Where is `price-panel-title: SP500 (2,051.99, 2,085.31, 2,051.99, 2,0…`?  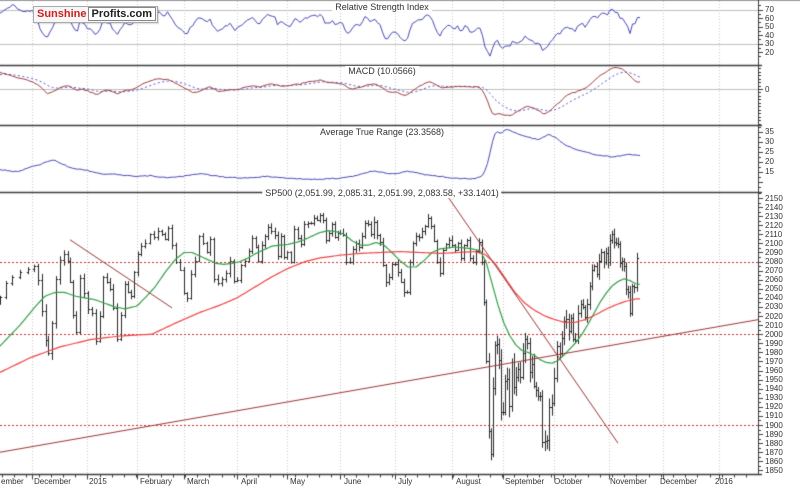 price-panel-title: SP500 (2,051.99, 2,085.31, 2,051.99, 2,0… is located at coordinates (382, 193).